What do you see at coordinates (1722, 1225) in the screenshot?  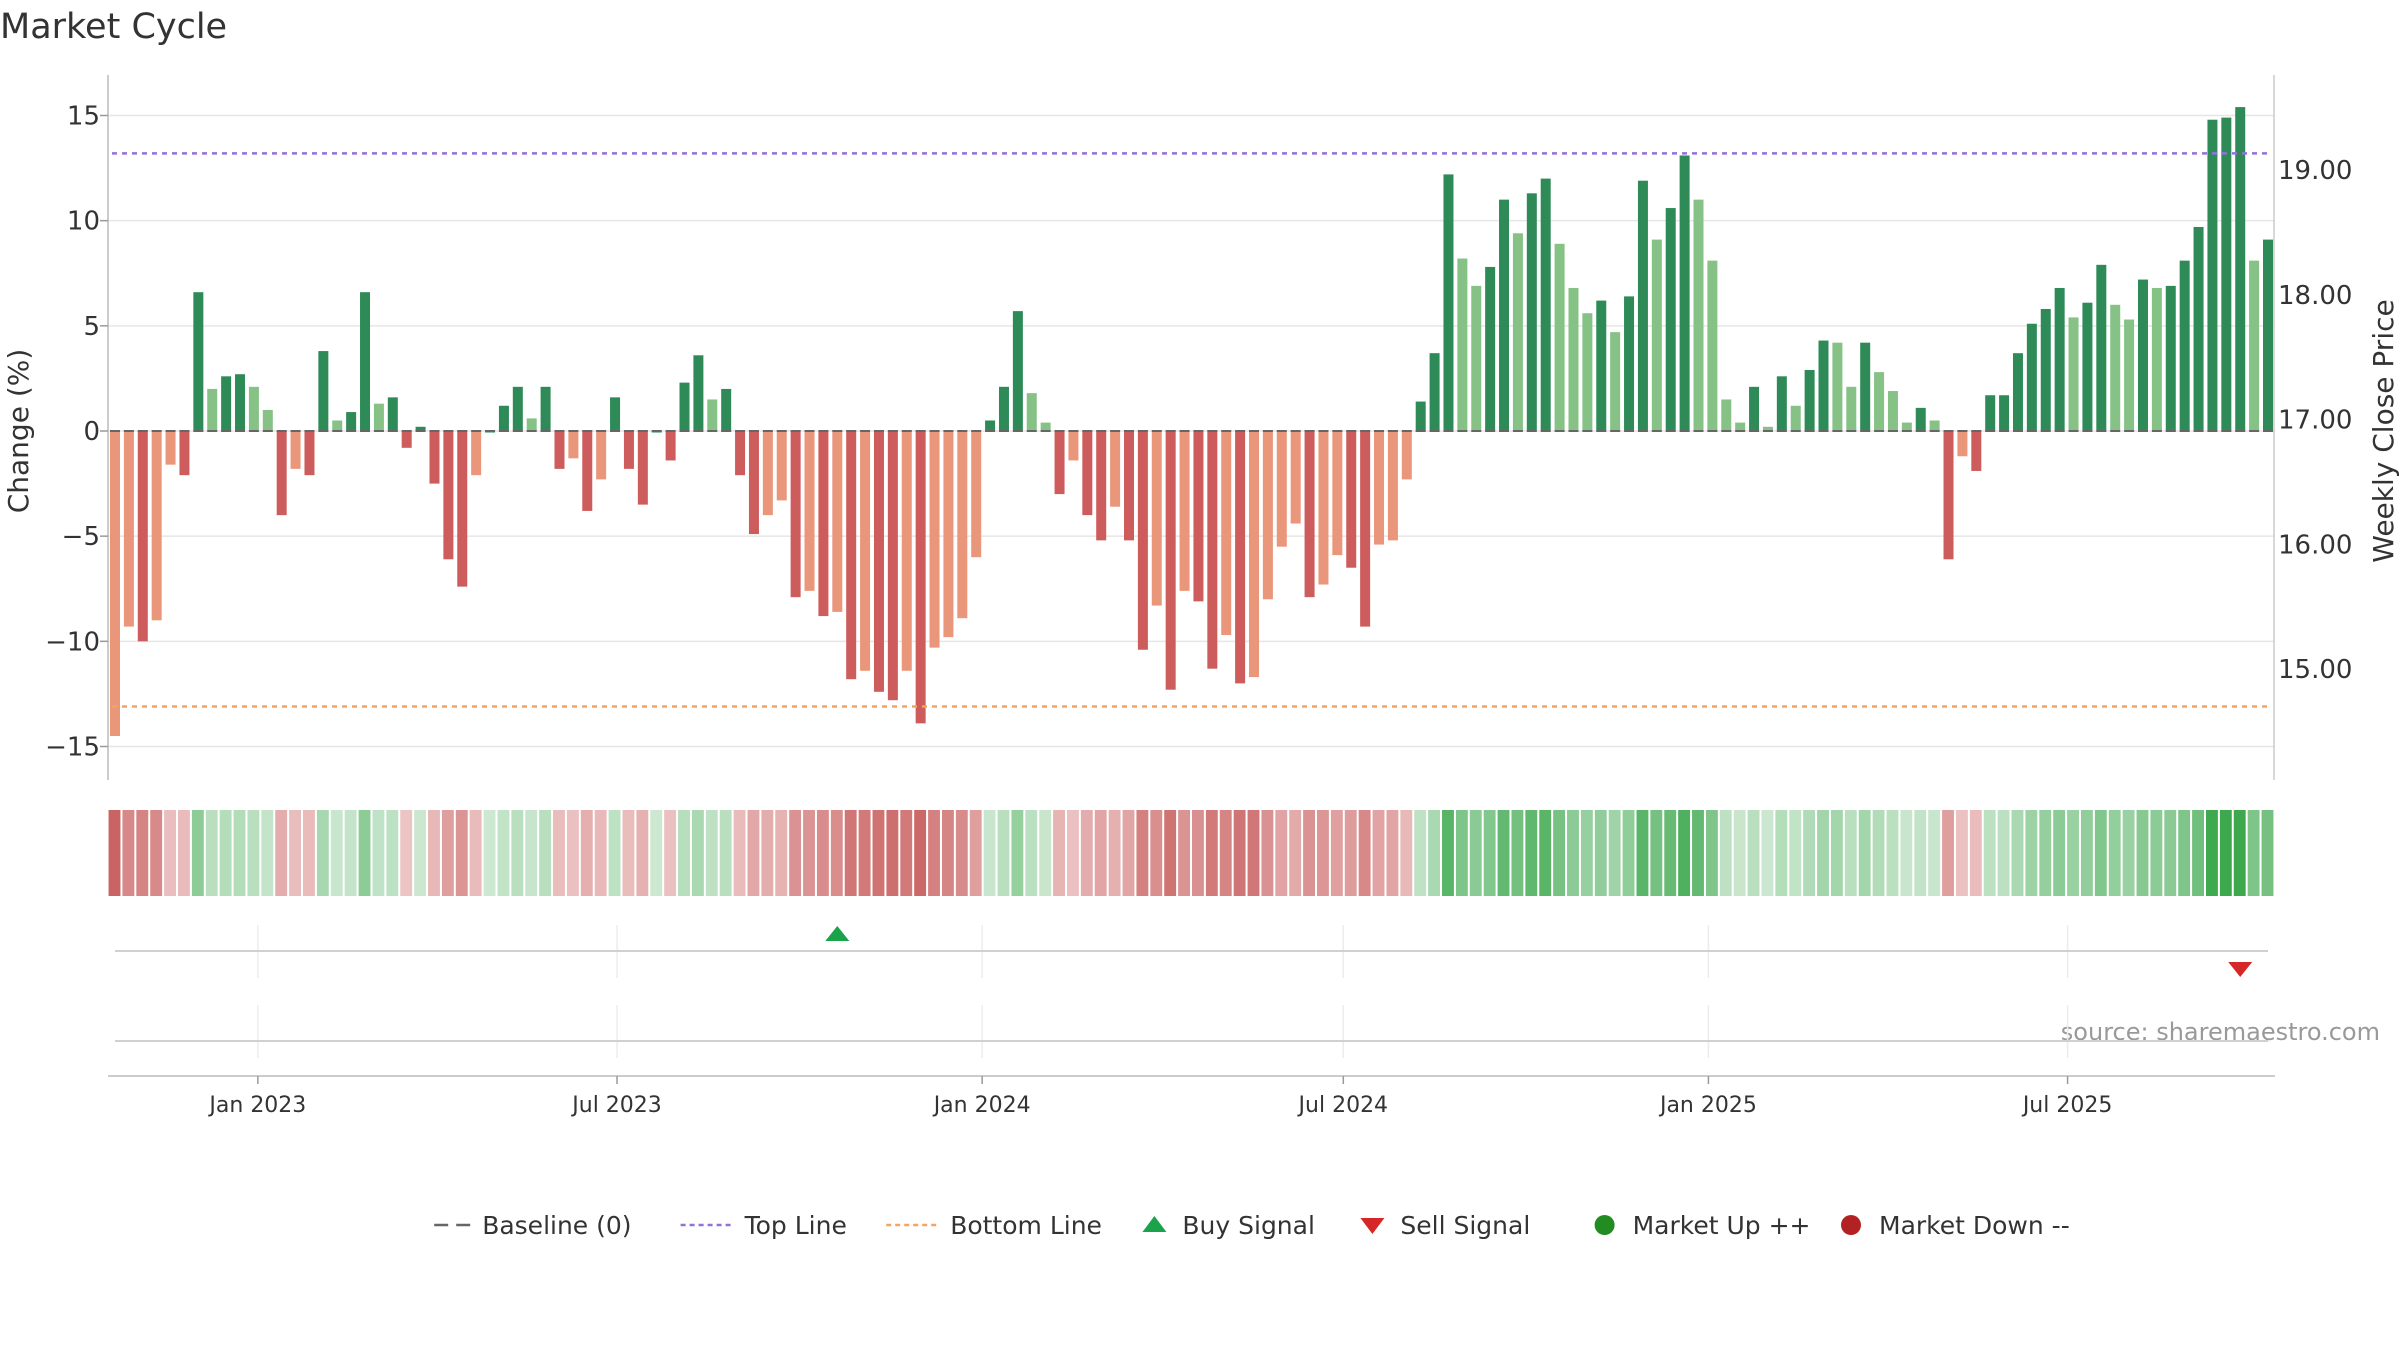 I see `legend-label: Market Up ++` at bounding box center [1722, 1225].